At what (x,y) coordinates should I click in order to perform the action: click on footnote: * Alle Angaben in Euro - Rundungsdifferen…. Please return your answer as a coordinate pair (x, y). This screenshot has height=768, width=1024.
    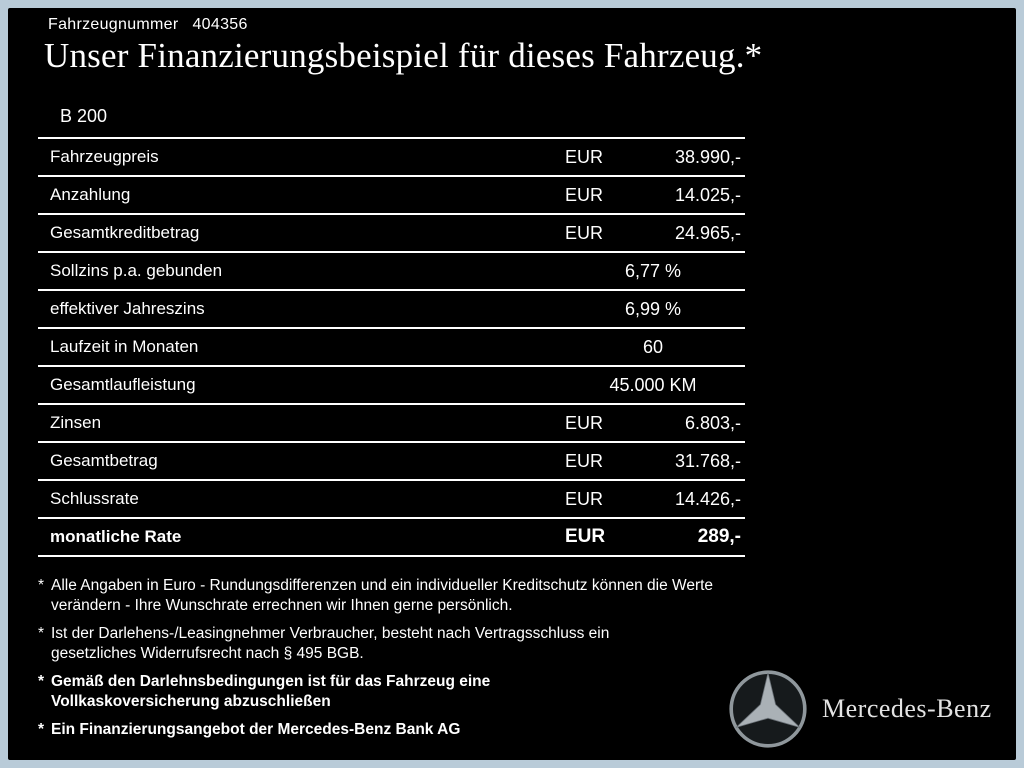
    Looking at the image, I should click on (393, 596).